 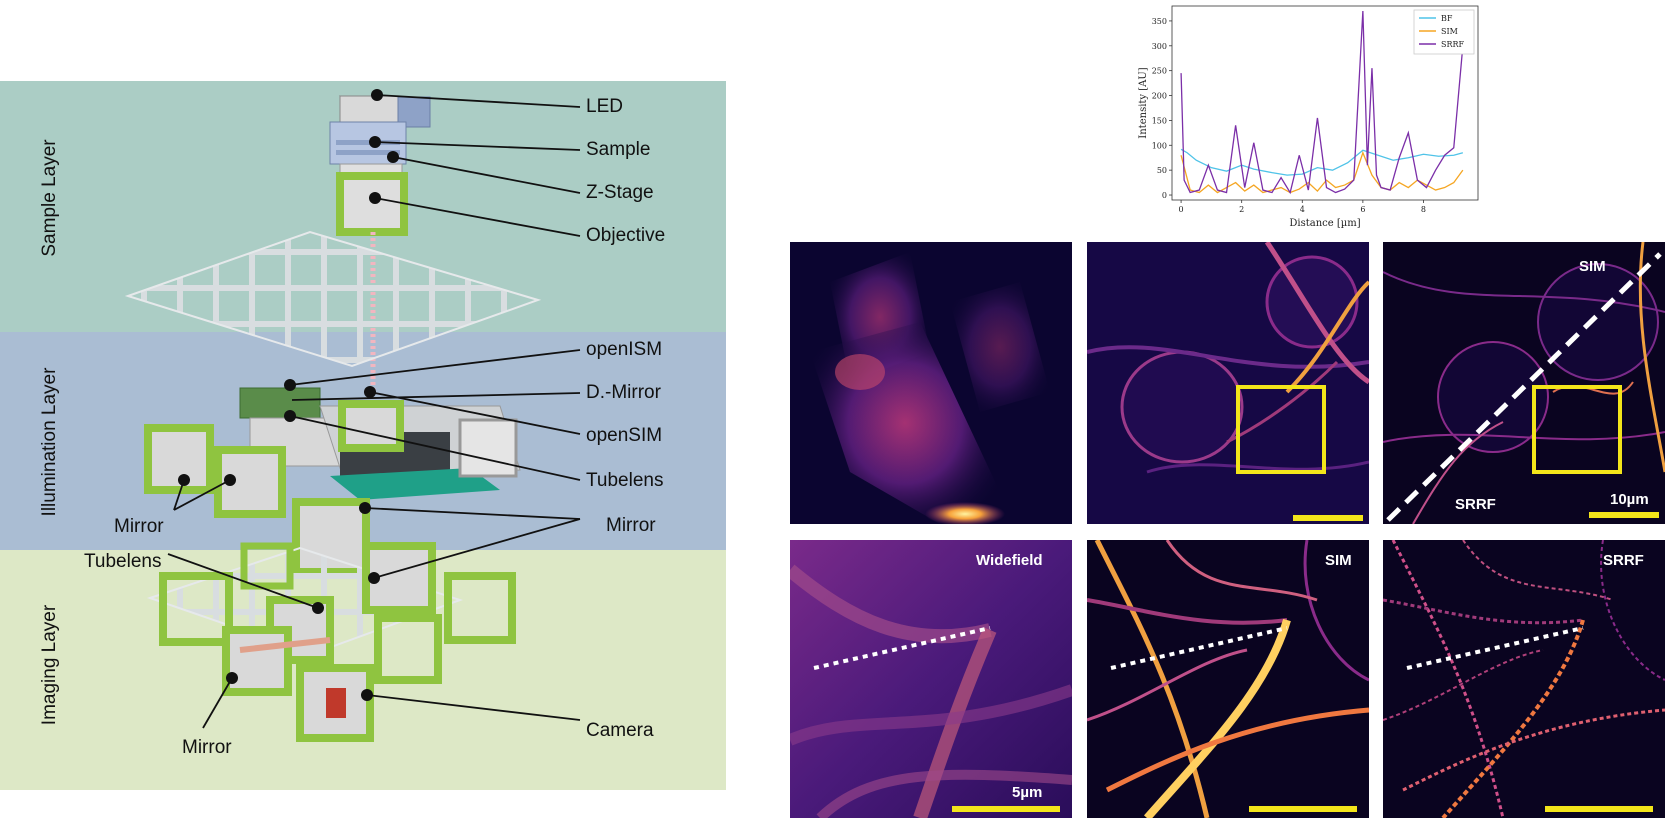 I want to click on callout-sample: Sample, so click(x=618, y=149).